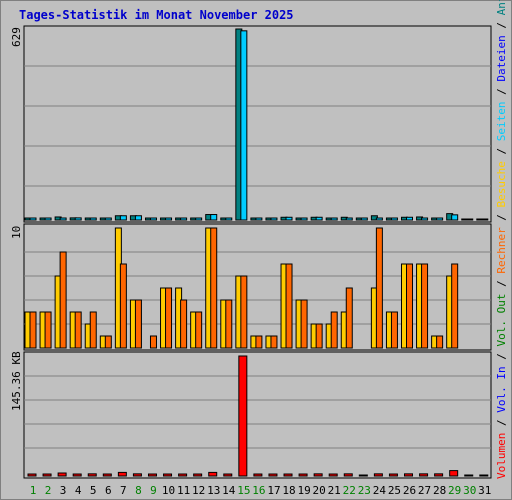  Describe the element at coordinates (123, 490) in the screenshot. I see `x-tick-label-day-7: 7` at that location.